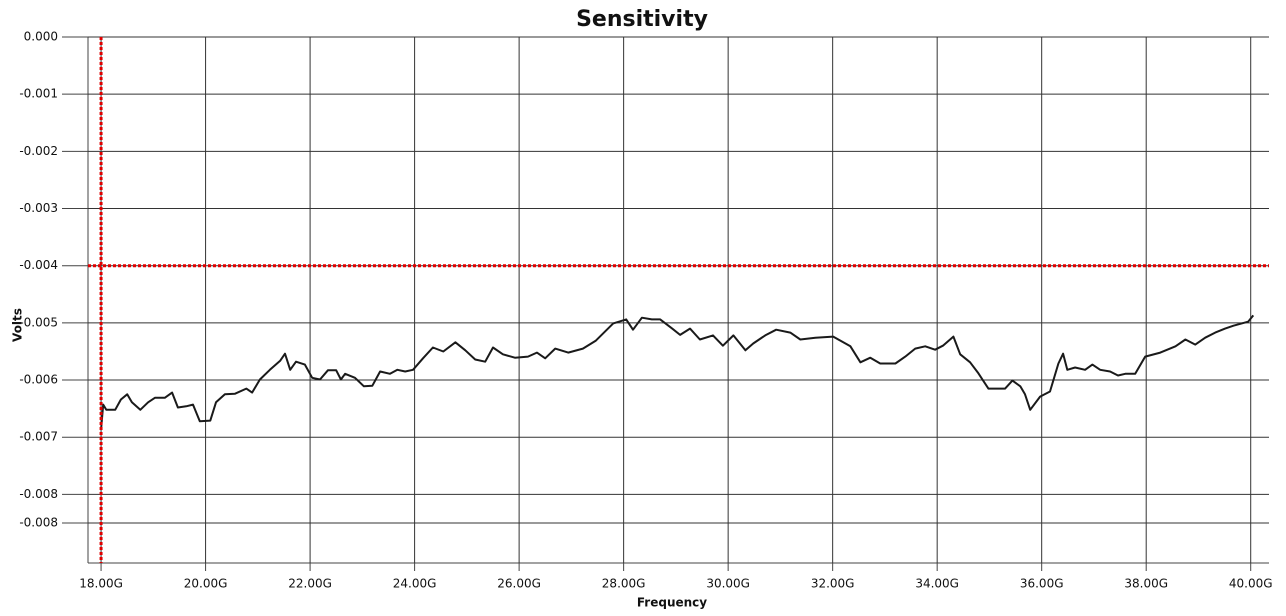 This screenshot has height=616, width=1286. Describe the element at coordinates (38, 437) in the screenshot. I see `y-tick-label: -0.007` at that location.